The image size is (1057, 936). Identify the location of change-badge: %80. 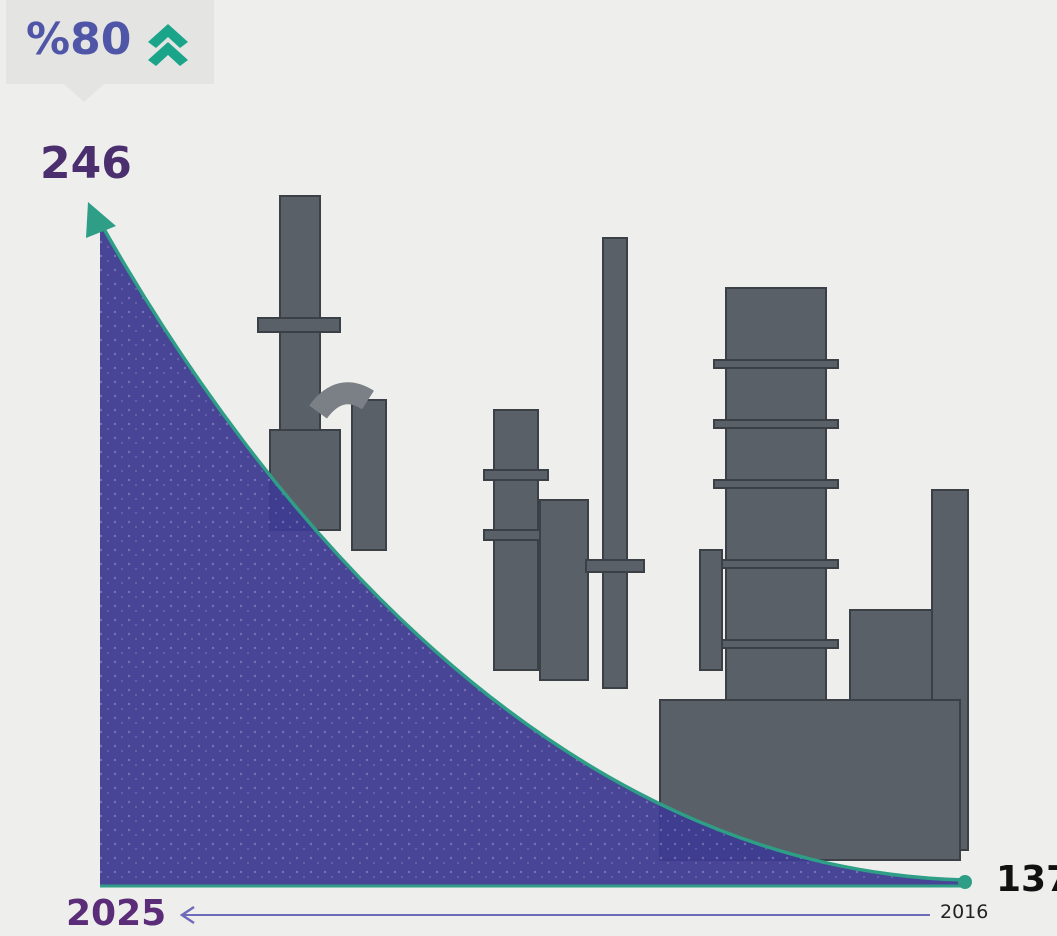
(110, 51).